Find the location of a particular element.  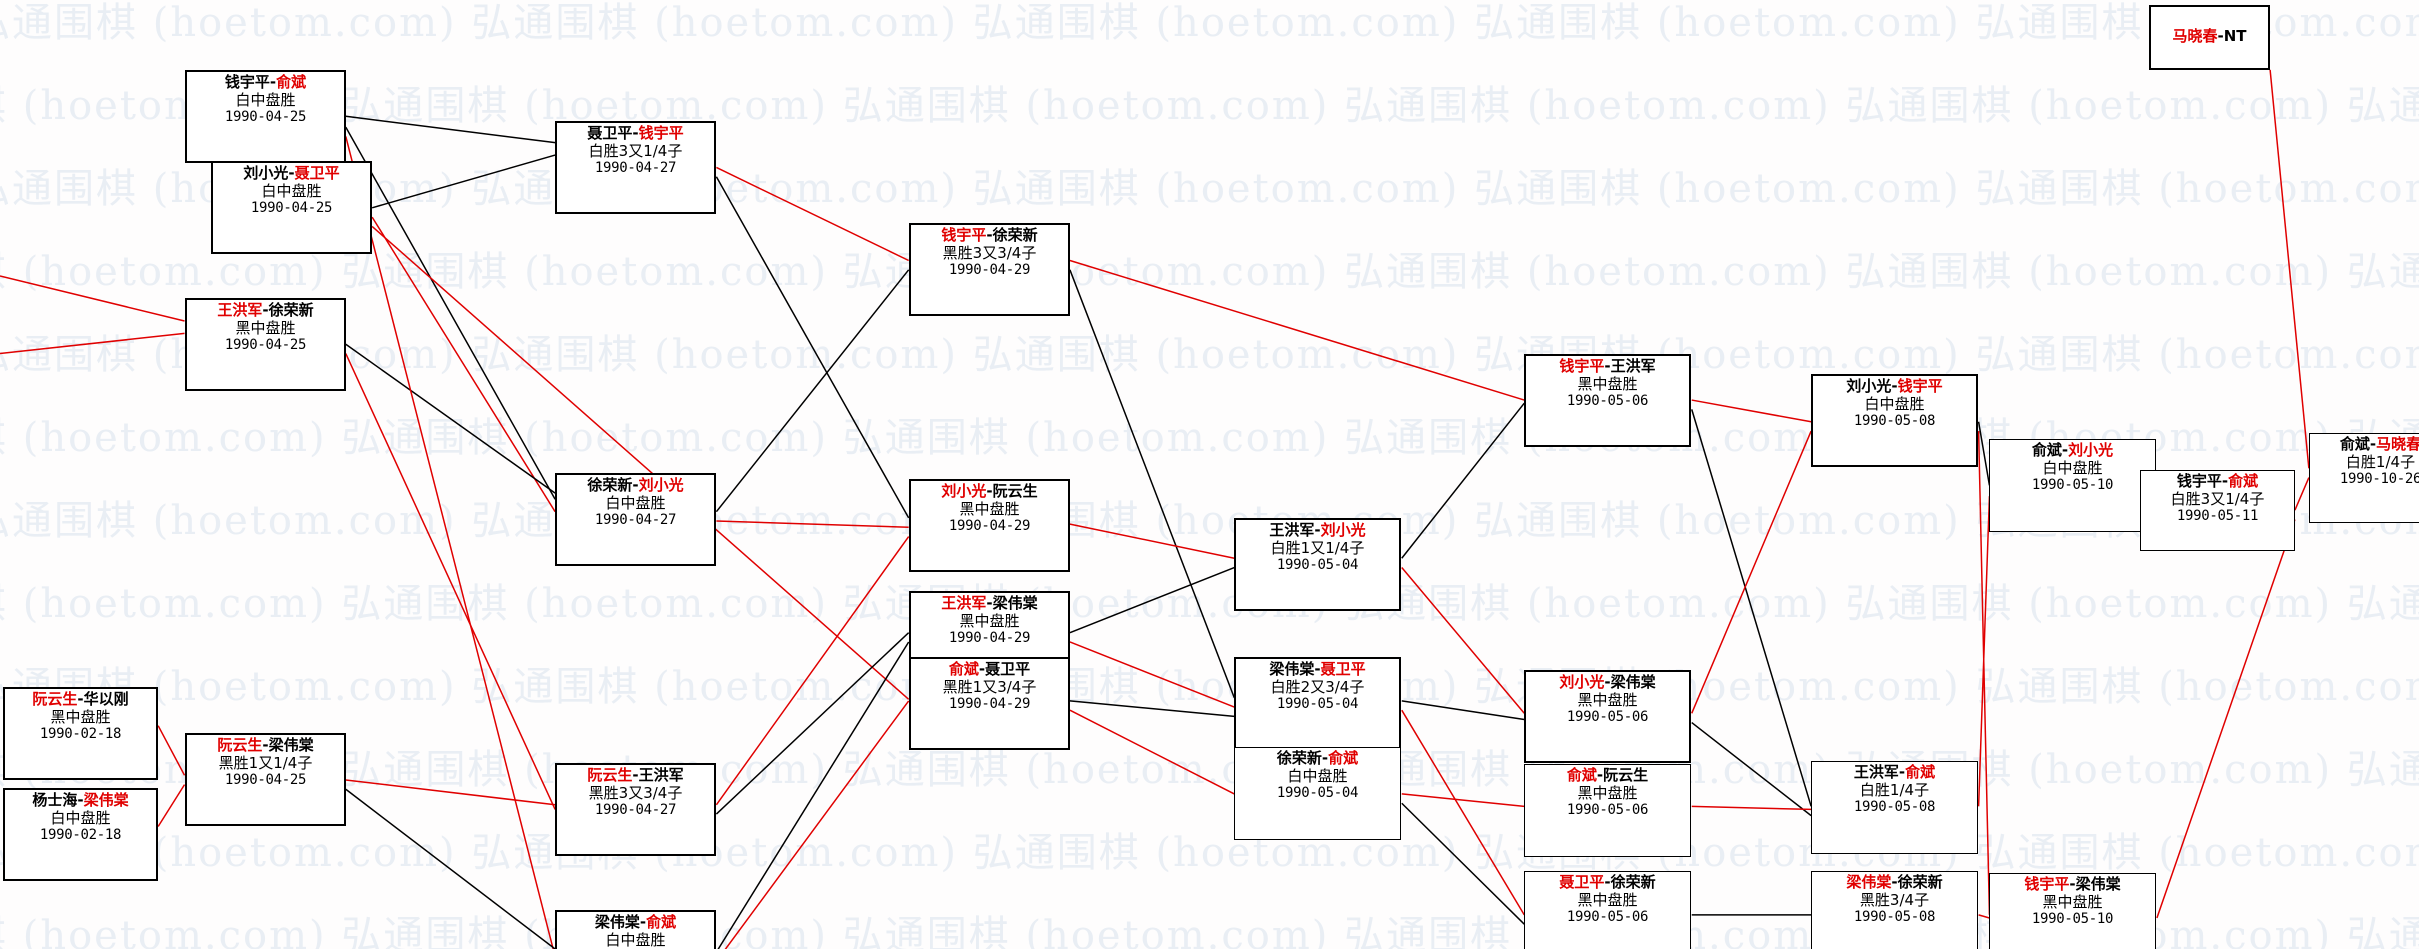

match-node: 钱宇平-徐荣新 黑胜3又3/4子 1990-04-29 is located at coordinates (989, 269).